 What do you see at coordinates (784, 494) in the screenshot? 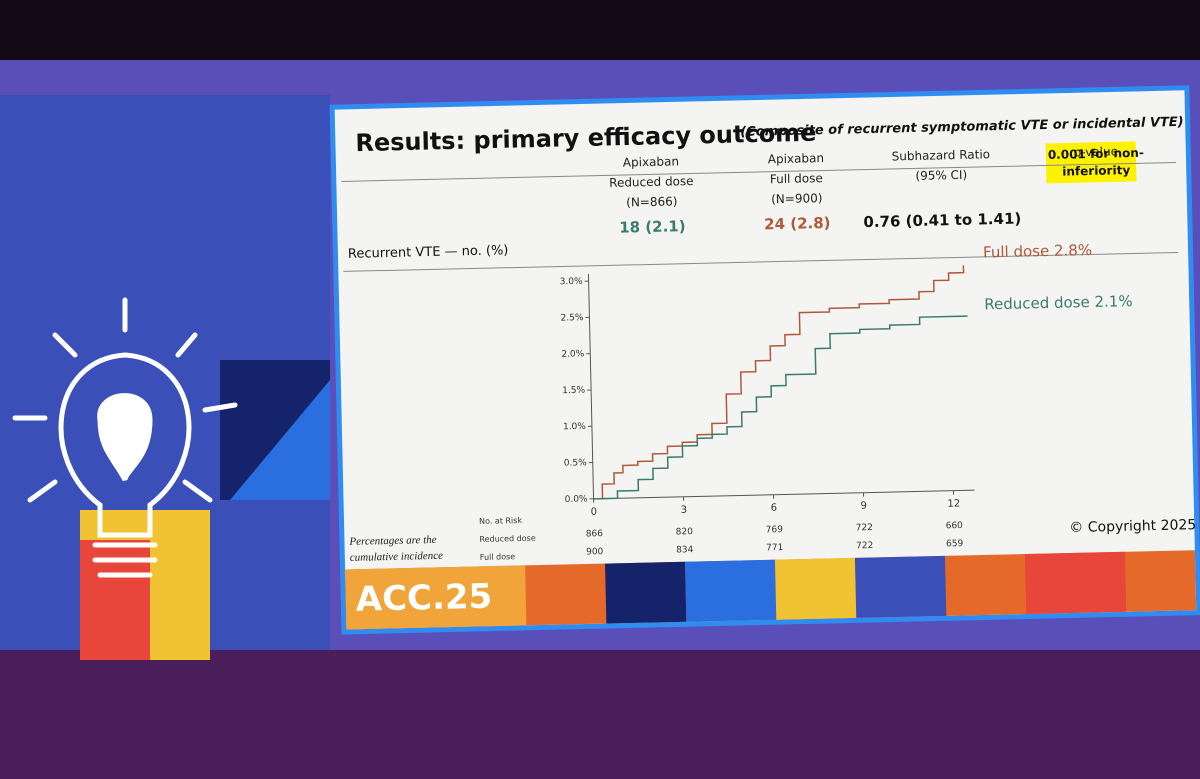
I see `x-axis` at bounding box center [784, 494].